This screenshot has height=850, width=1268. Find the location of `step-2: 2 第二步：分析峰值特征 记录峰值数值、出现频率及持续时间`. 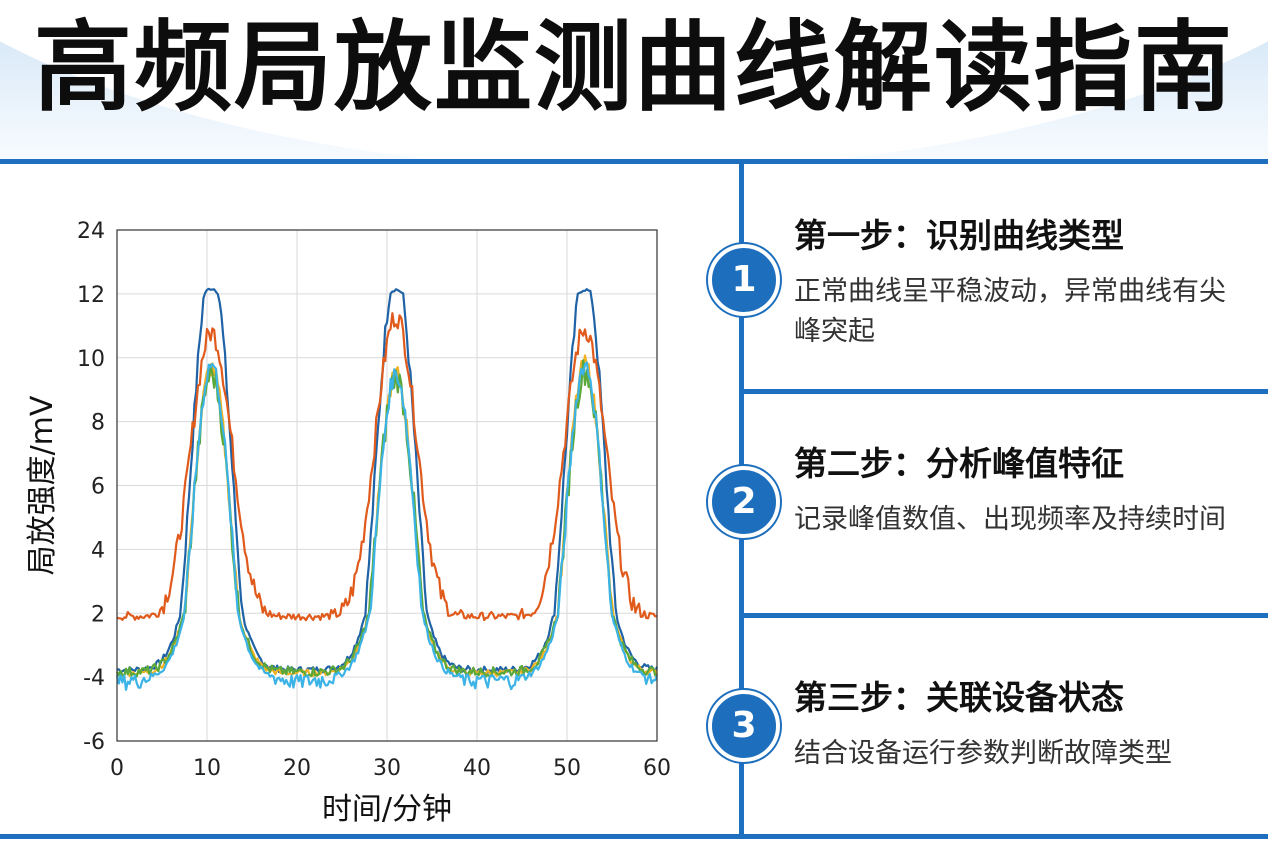

step-2: 2 第二步：分析峰值特征 记录峰值数值、出现频率及持续时间 is located at coordinates (988, 503).